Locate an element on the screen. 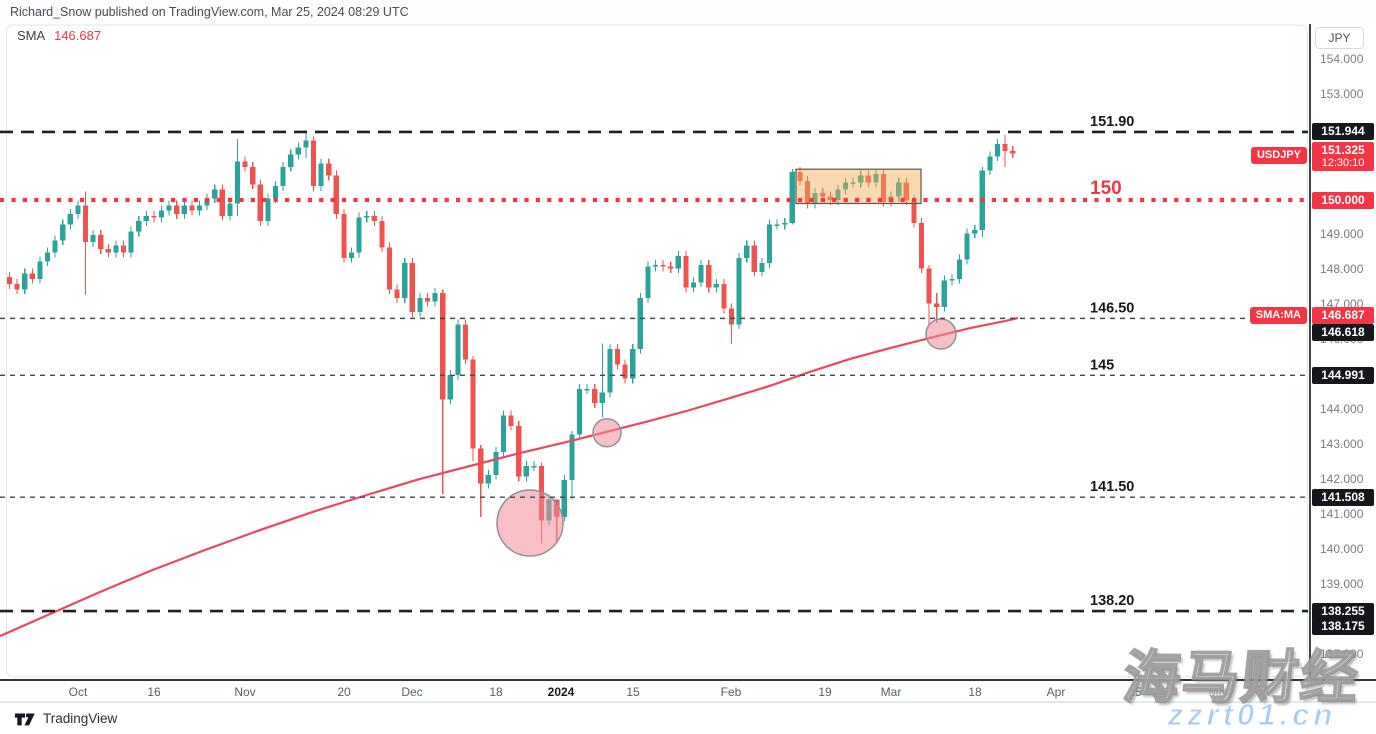 The width and height of the screenshot is (1376, 734). countdown-timer: 12:30:10 is located at coordinates (1343, 163).